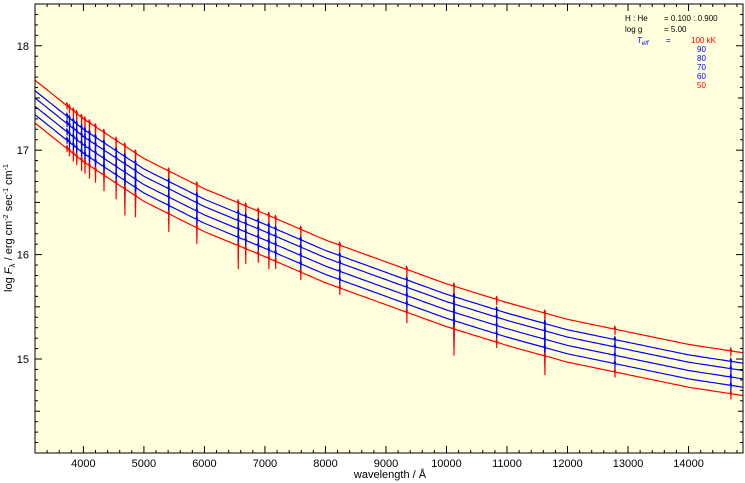  I want to click on legend-hhe-label: H : He, so click(636, 18).